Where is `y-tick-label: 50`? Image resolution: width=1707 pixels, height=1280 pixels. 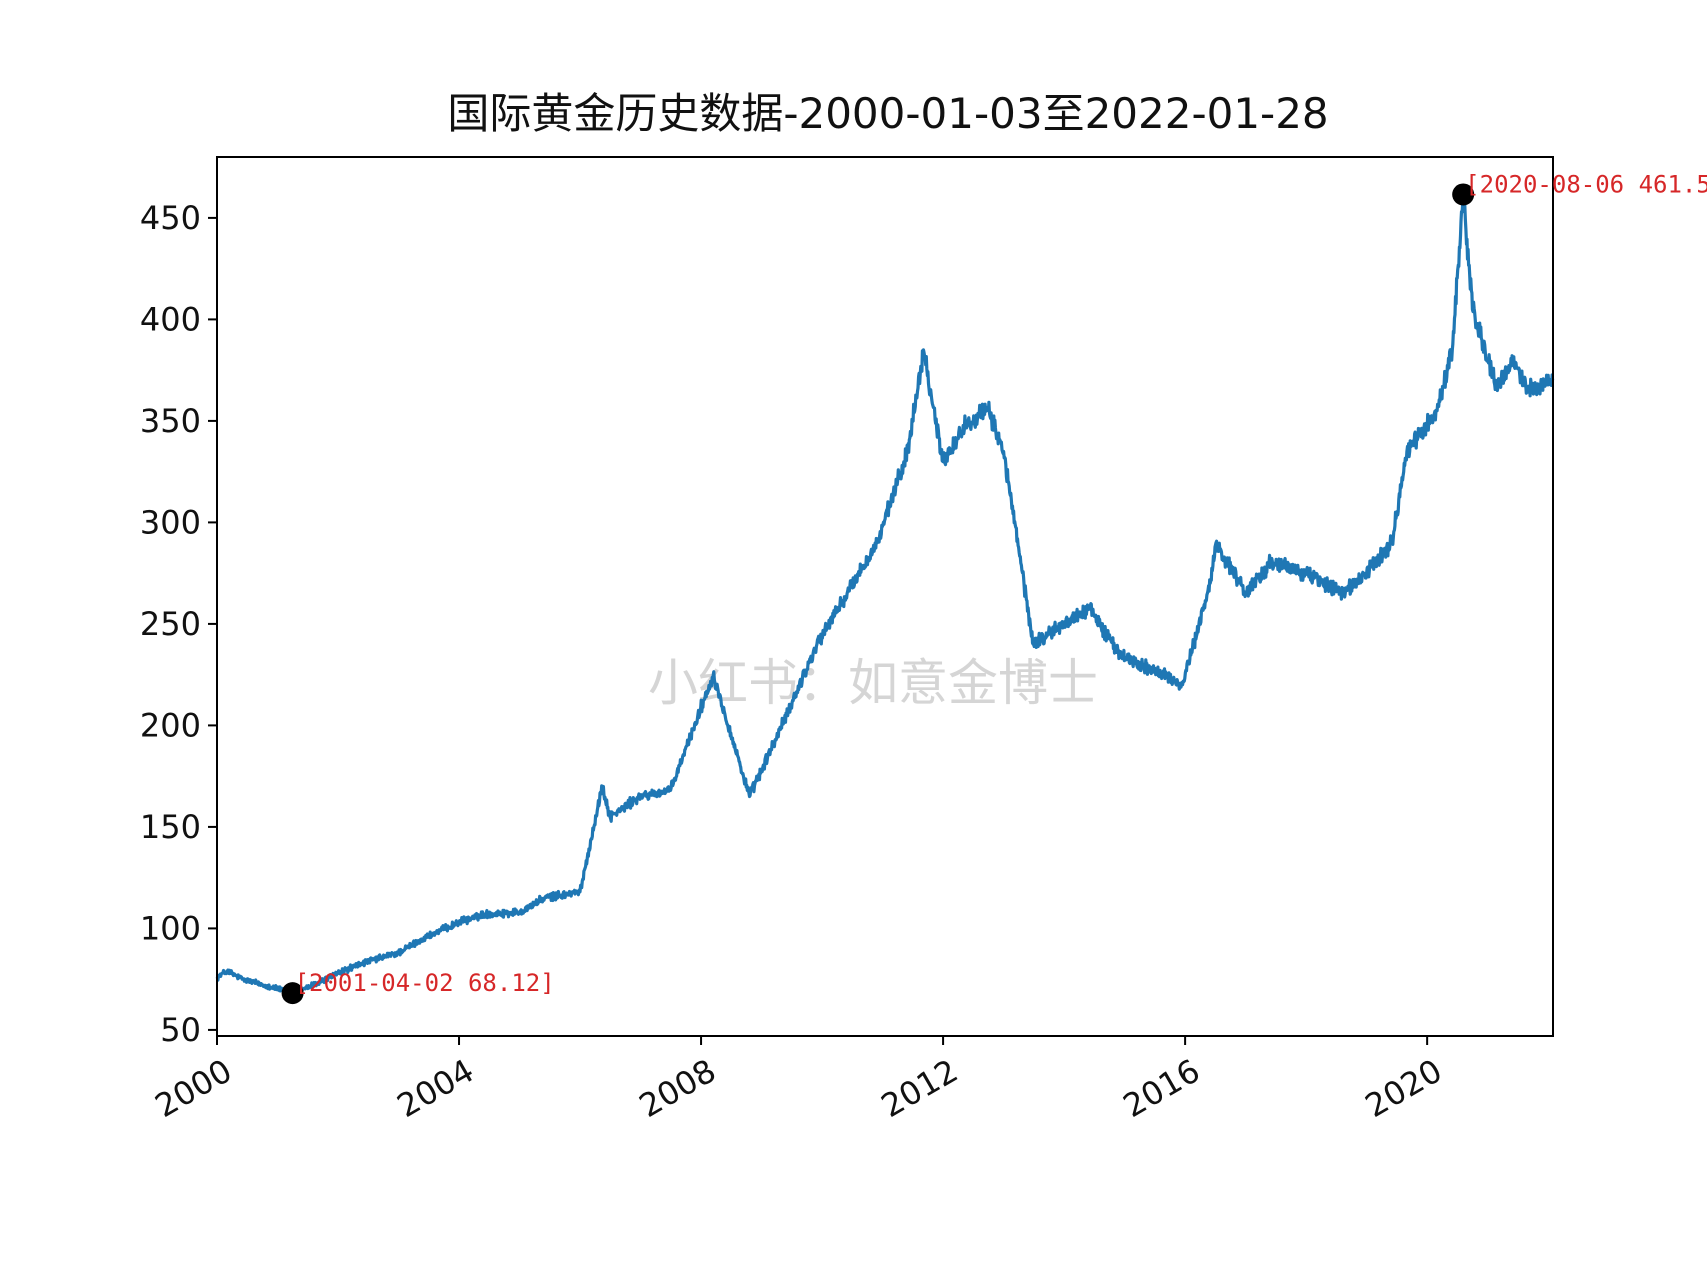
y-tick-label: 50 is located at coordinates (180, 1030).